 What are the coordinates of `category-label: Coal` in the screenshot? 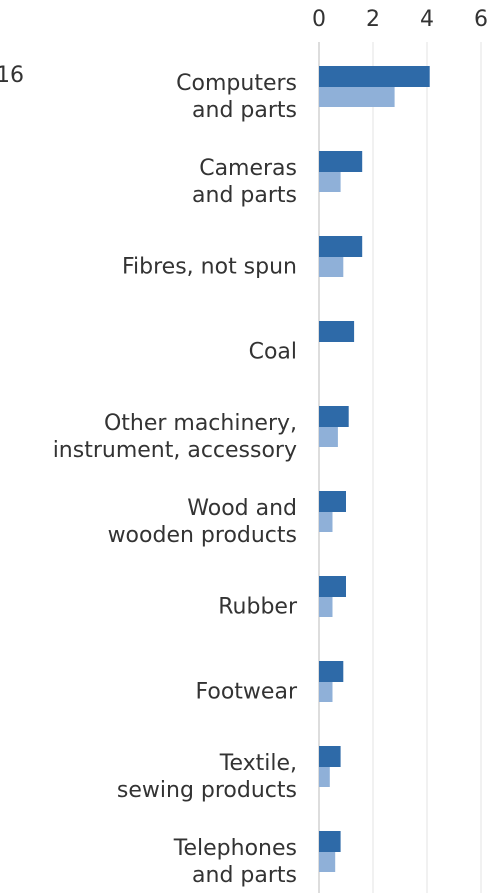 It's located at (272, 352).